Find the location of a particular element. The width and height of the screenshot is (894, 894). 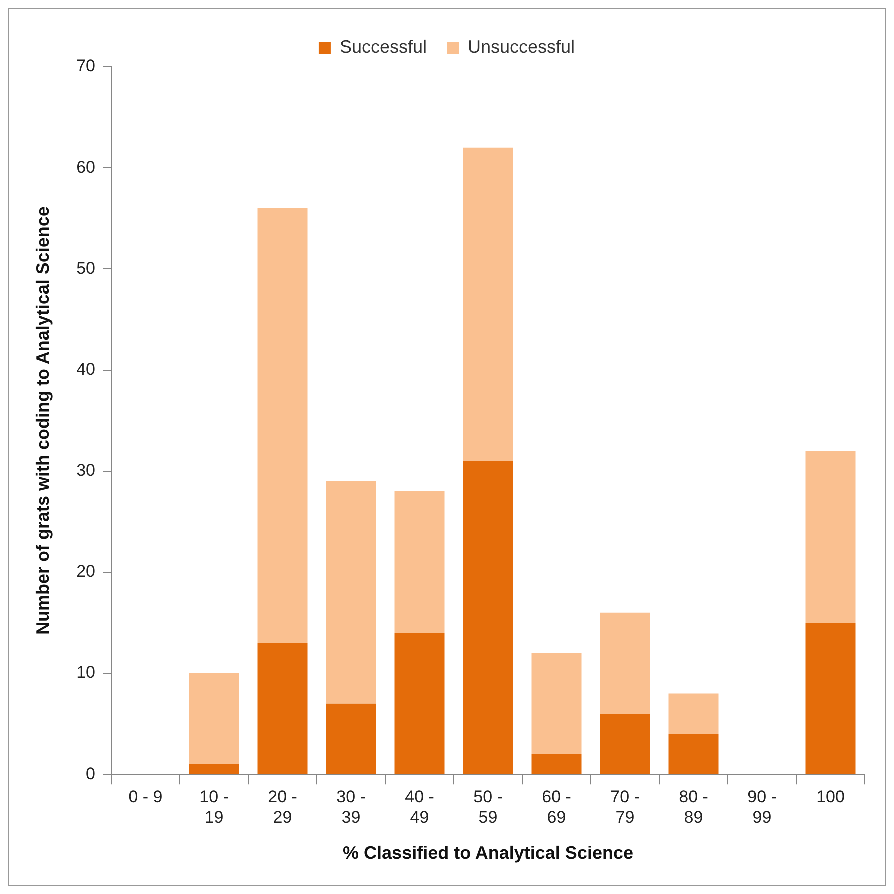

x-tick-label: 100 is located at coordinates (830, 796).